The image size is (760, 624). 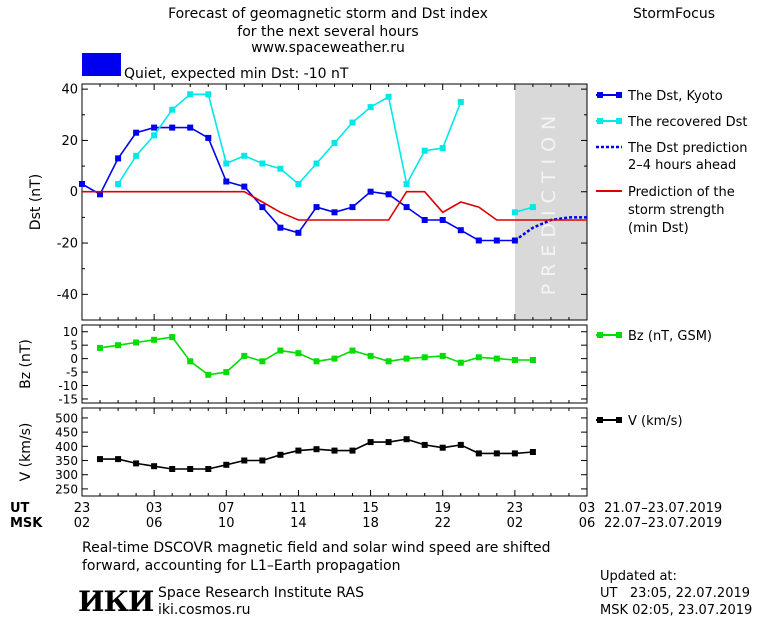 I want to click on legend-dst-prediction: The Dst prediction 2–4 hours ahead, so click(x=672, y=157).